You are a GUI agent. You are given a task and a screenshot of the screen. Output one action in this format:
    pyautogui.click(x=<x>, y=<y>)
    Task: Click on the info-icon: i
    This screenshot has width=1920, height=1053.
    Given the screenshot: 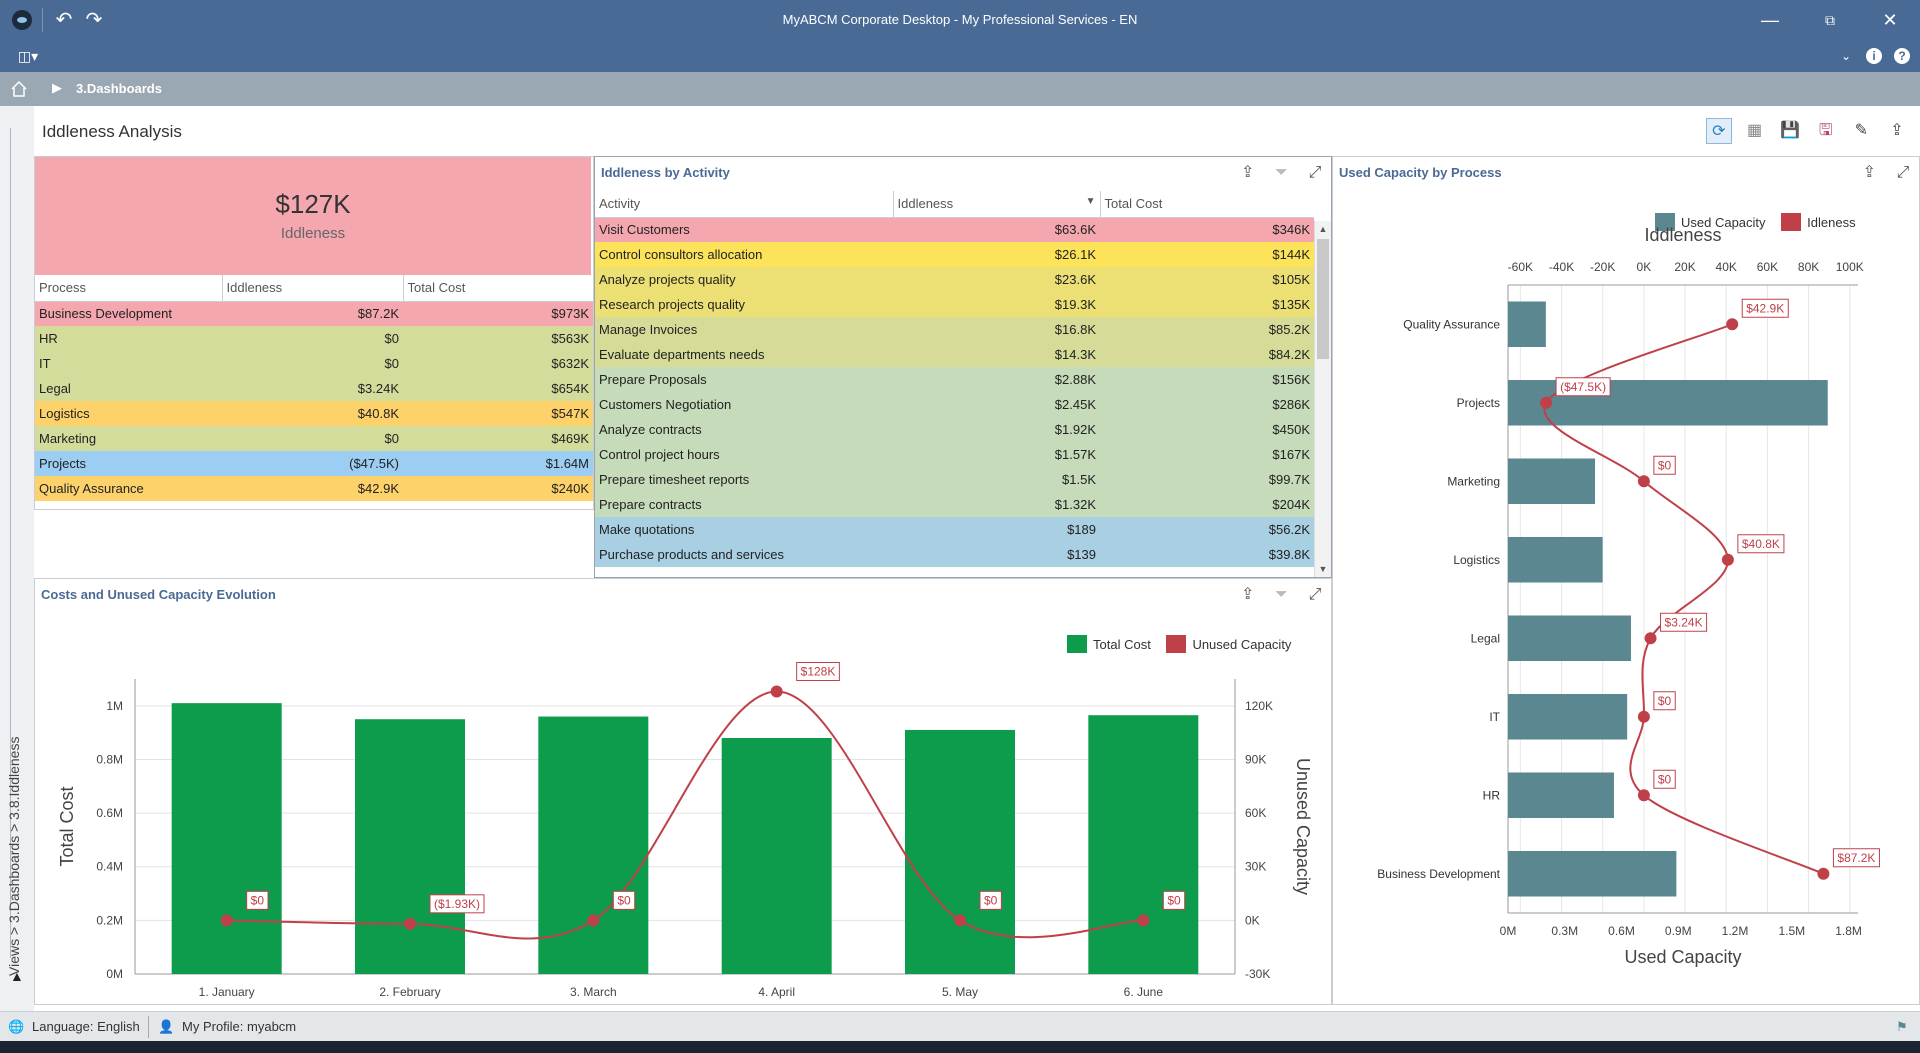 What is the action you would take?
    pyautogui.click(x=1874, y=56)
    